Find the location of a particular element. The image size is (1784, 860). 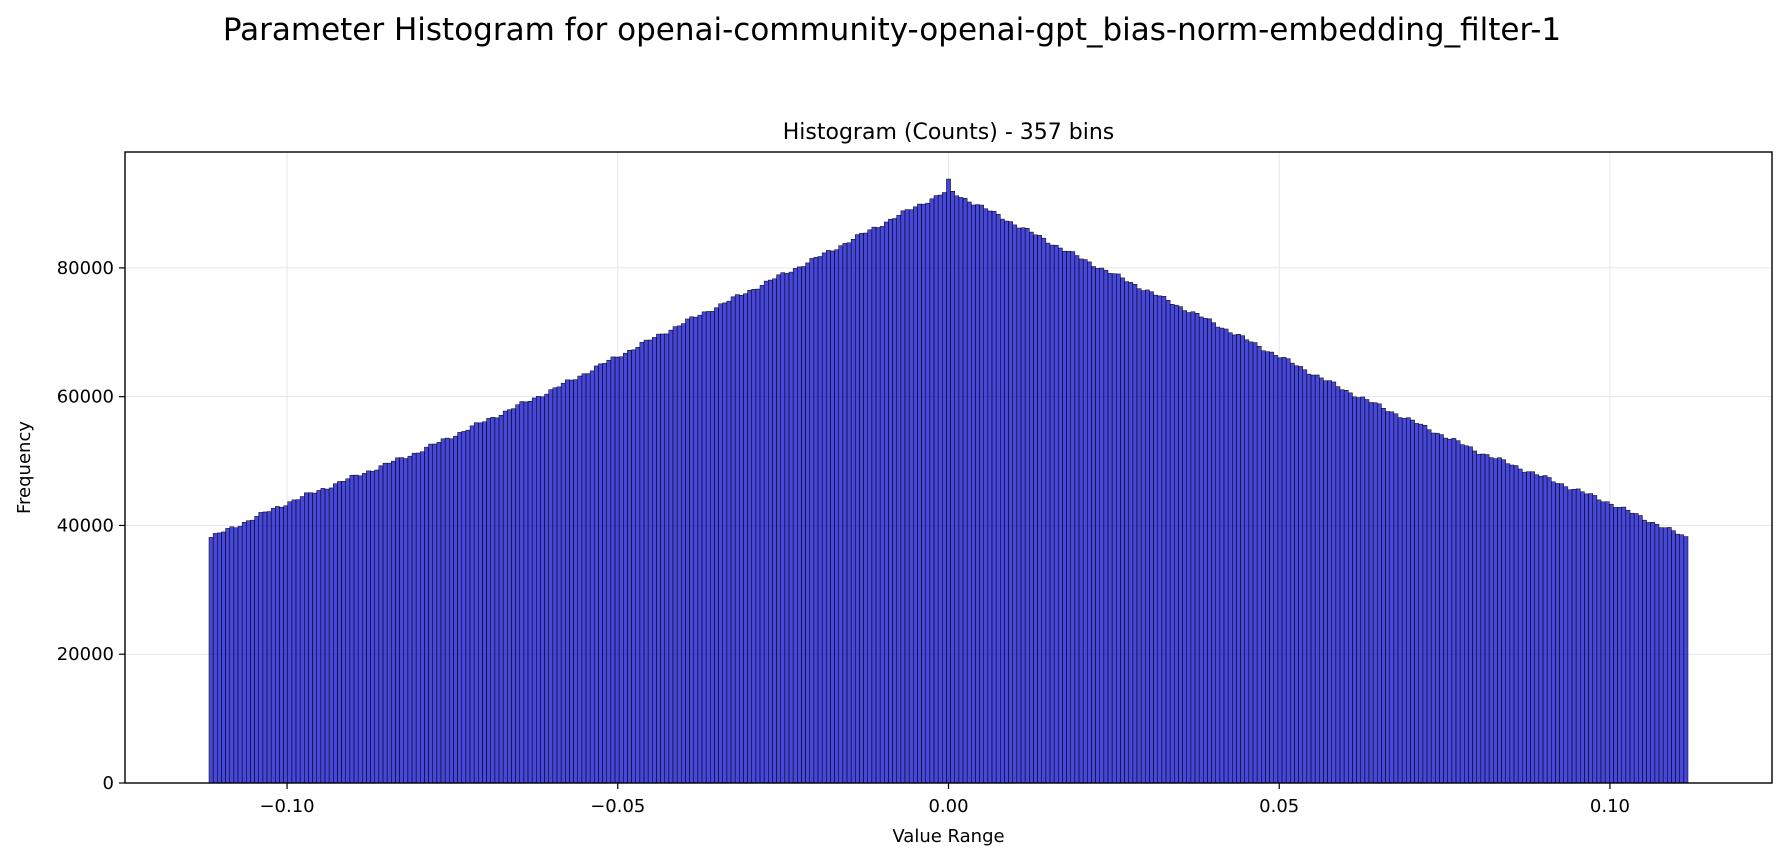

y-axis-label: Frequency is located at coordinates (24, 467).